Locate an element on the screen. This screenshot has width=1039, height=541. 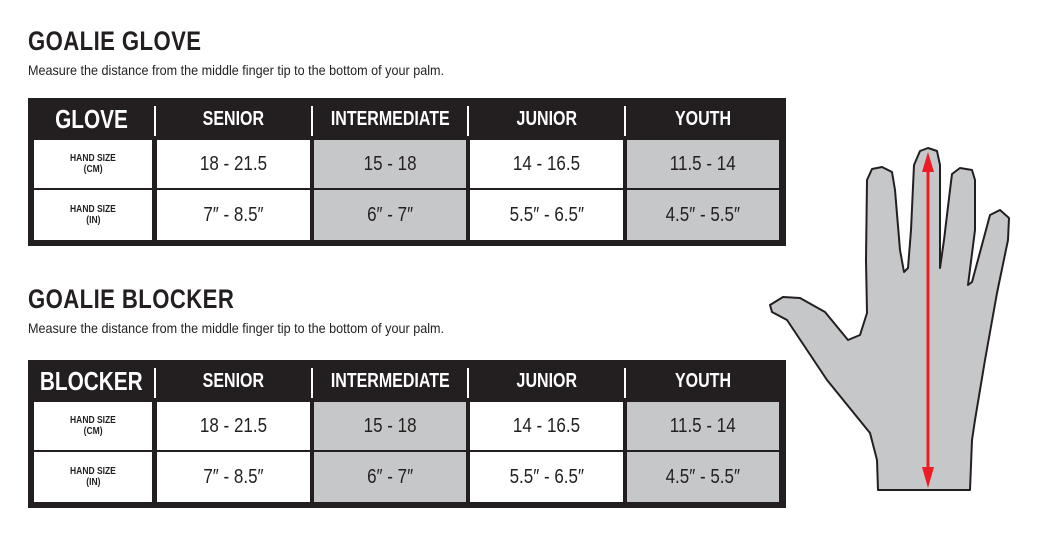
column-header-label: BLOCKER is located at coordinates (91, 380).